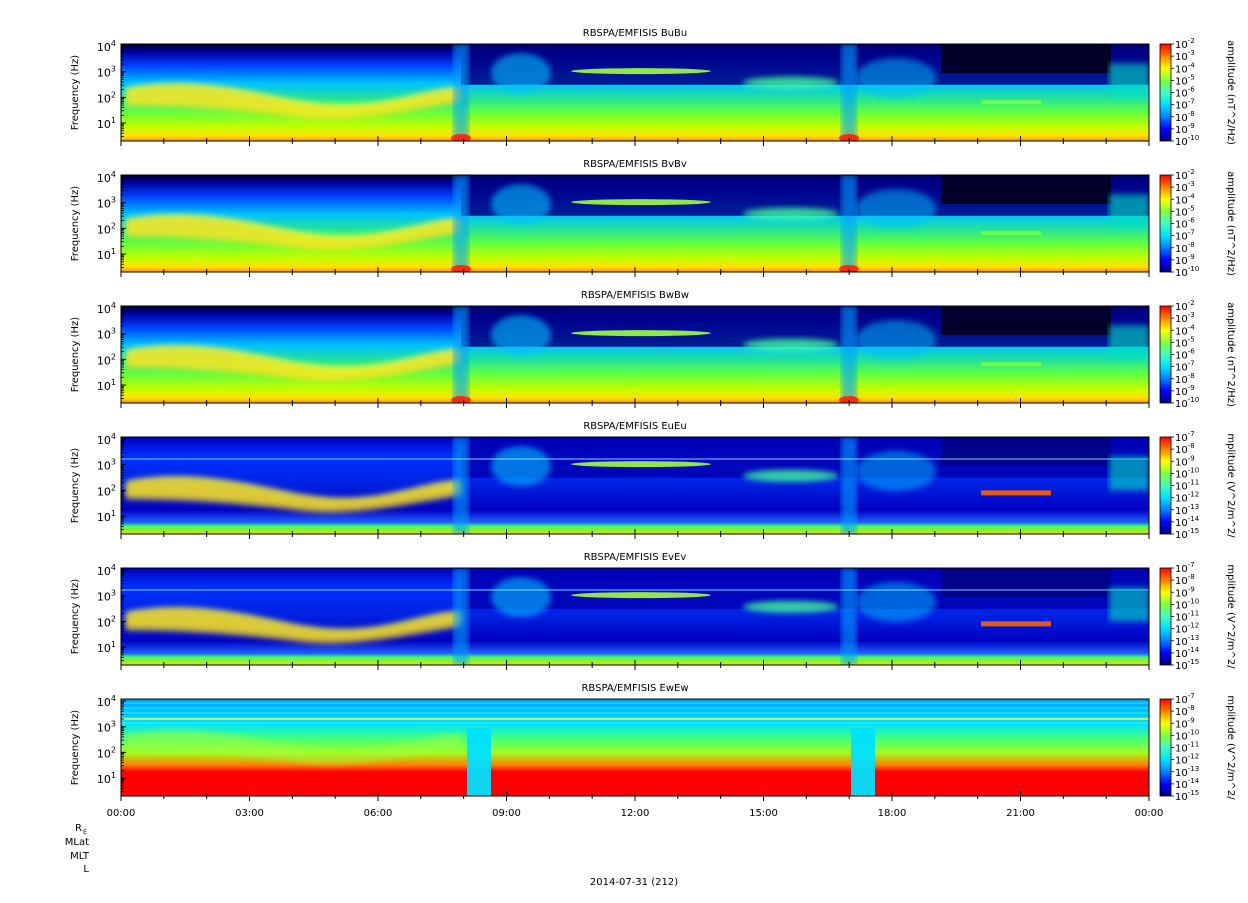 The height and width of the screenshot is (903, 1248). I want to click on ephemeris-label-l: L, so click(86, 869).